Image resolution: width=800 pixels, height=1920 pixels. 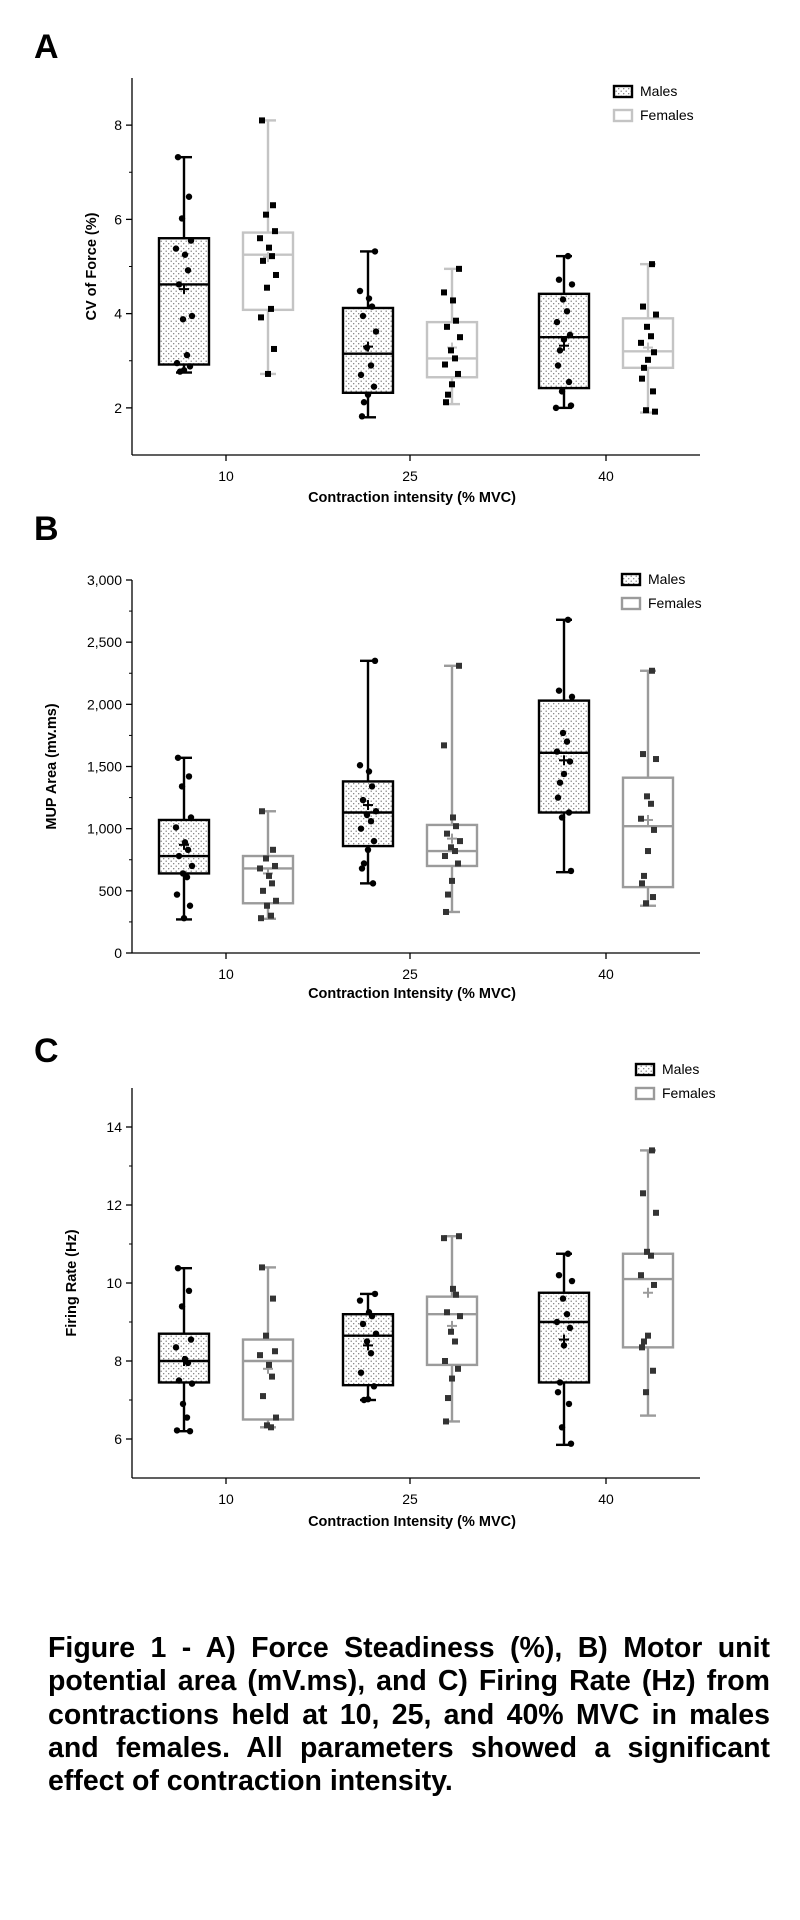 What do you see at coordinates (104, 767) in the screenshot?
I see `y-tick-label: 1,500` at bounding box center [104, 767].